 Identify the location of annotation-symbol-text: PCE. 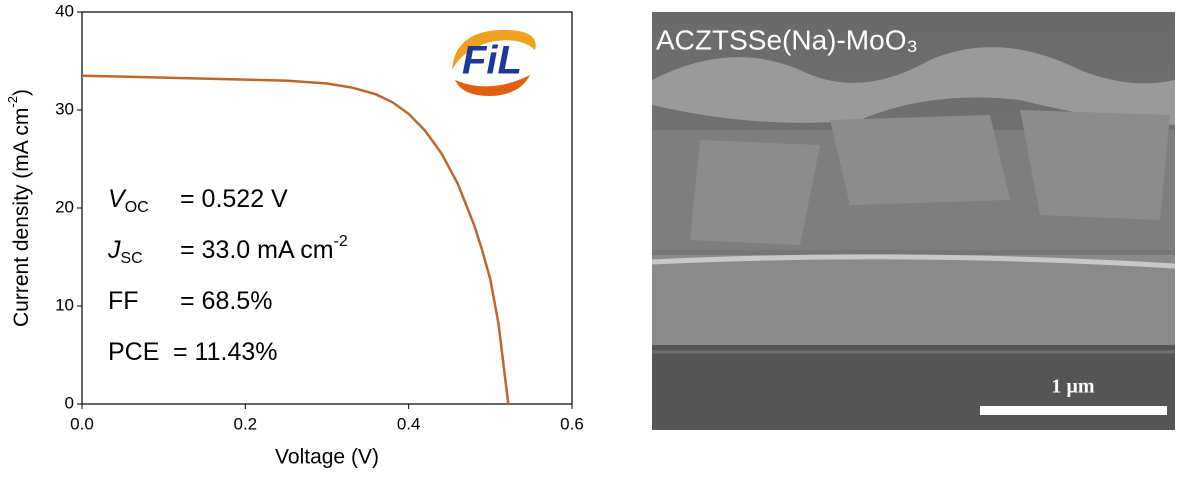
(133, 352).